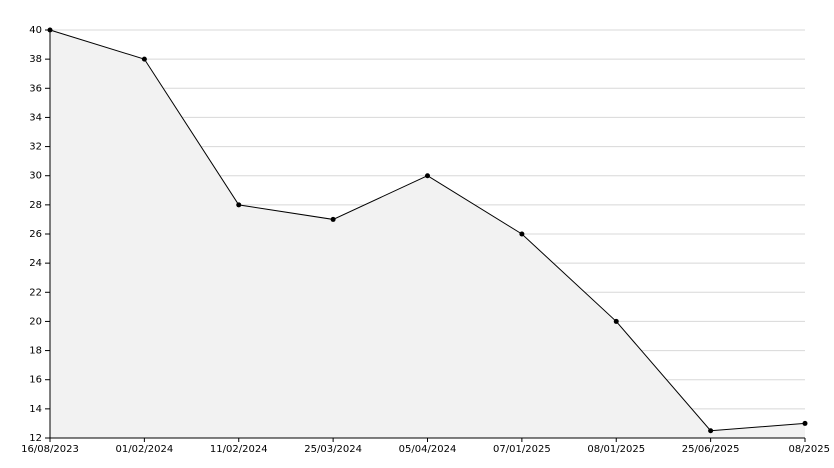  I want to click on y-tick-label: 18, so click(35, 351).